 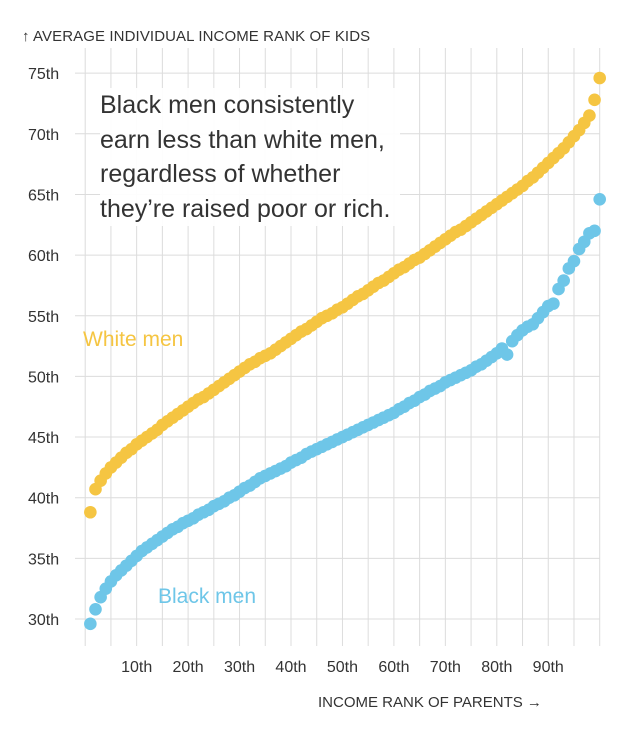 I want to click on y-tick-label: 45th, so click(x=43, y=438).